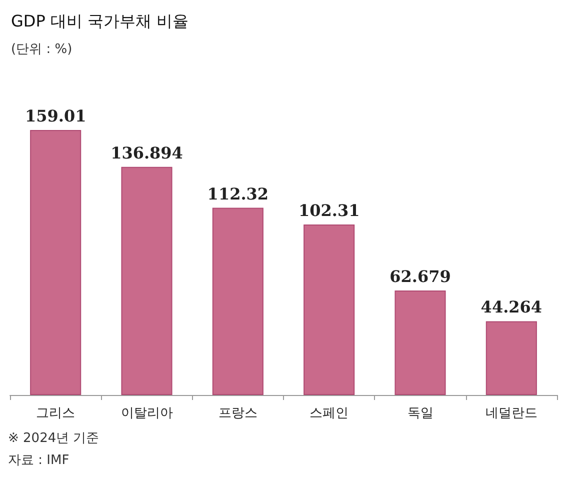 The height and width of the screenshot is (480, 577). Describe the element at coordinates (146, 152) in the screenshot. I see `data-label: 136.894` at that location.